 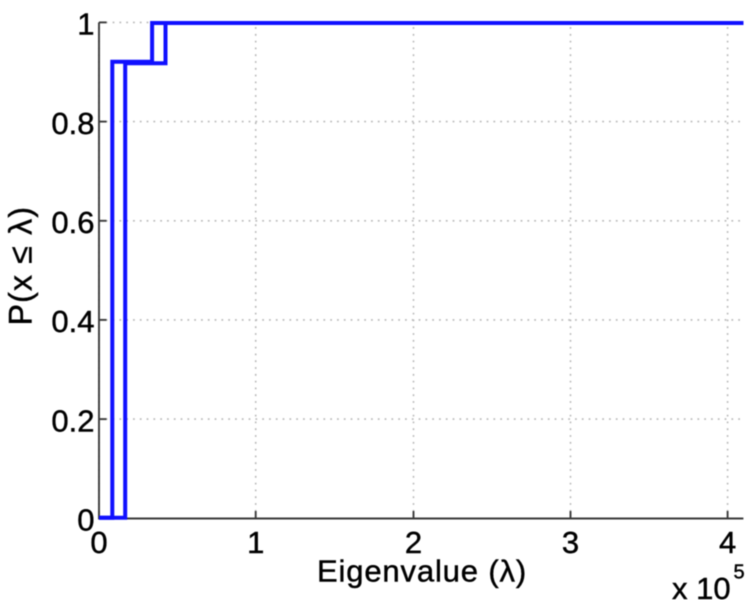 What do you see at coordinates (422, 571) in the screenshot?
I see `svg-text: Eigenvalue (λ)` at bounding box center [422, 571].